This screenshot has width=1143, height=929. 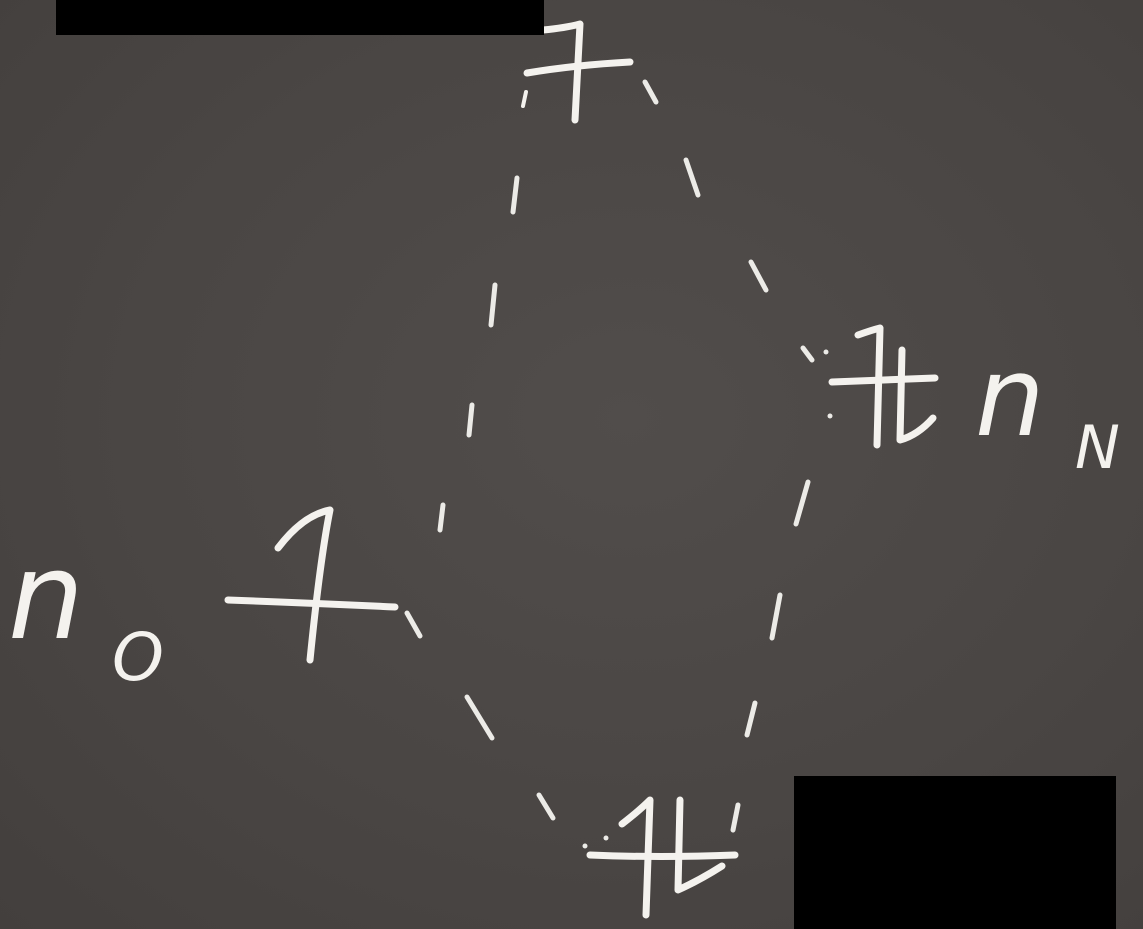 I want to click on left-orbital-label-base: n, so click(x=46, y=597).